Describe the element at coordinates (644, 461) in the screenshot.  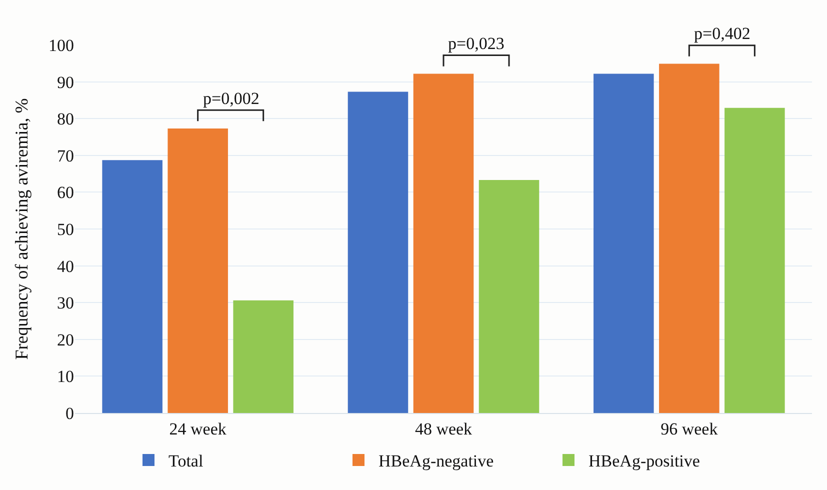
I see `legend-label: HBeAg-positive` at that location.